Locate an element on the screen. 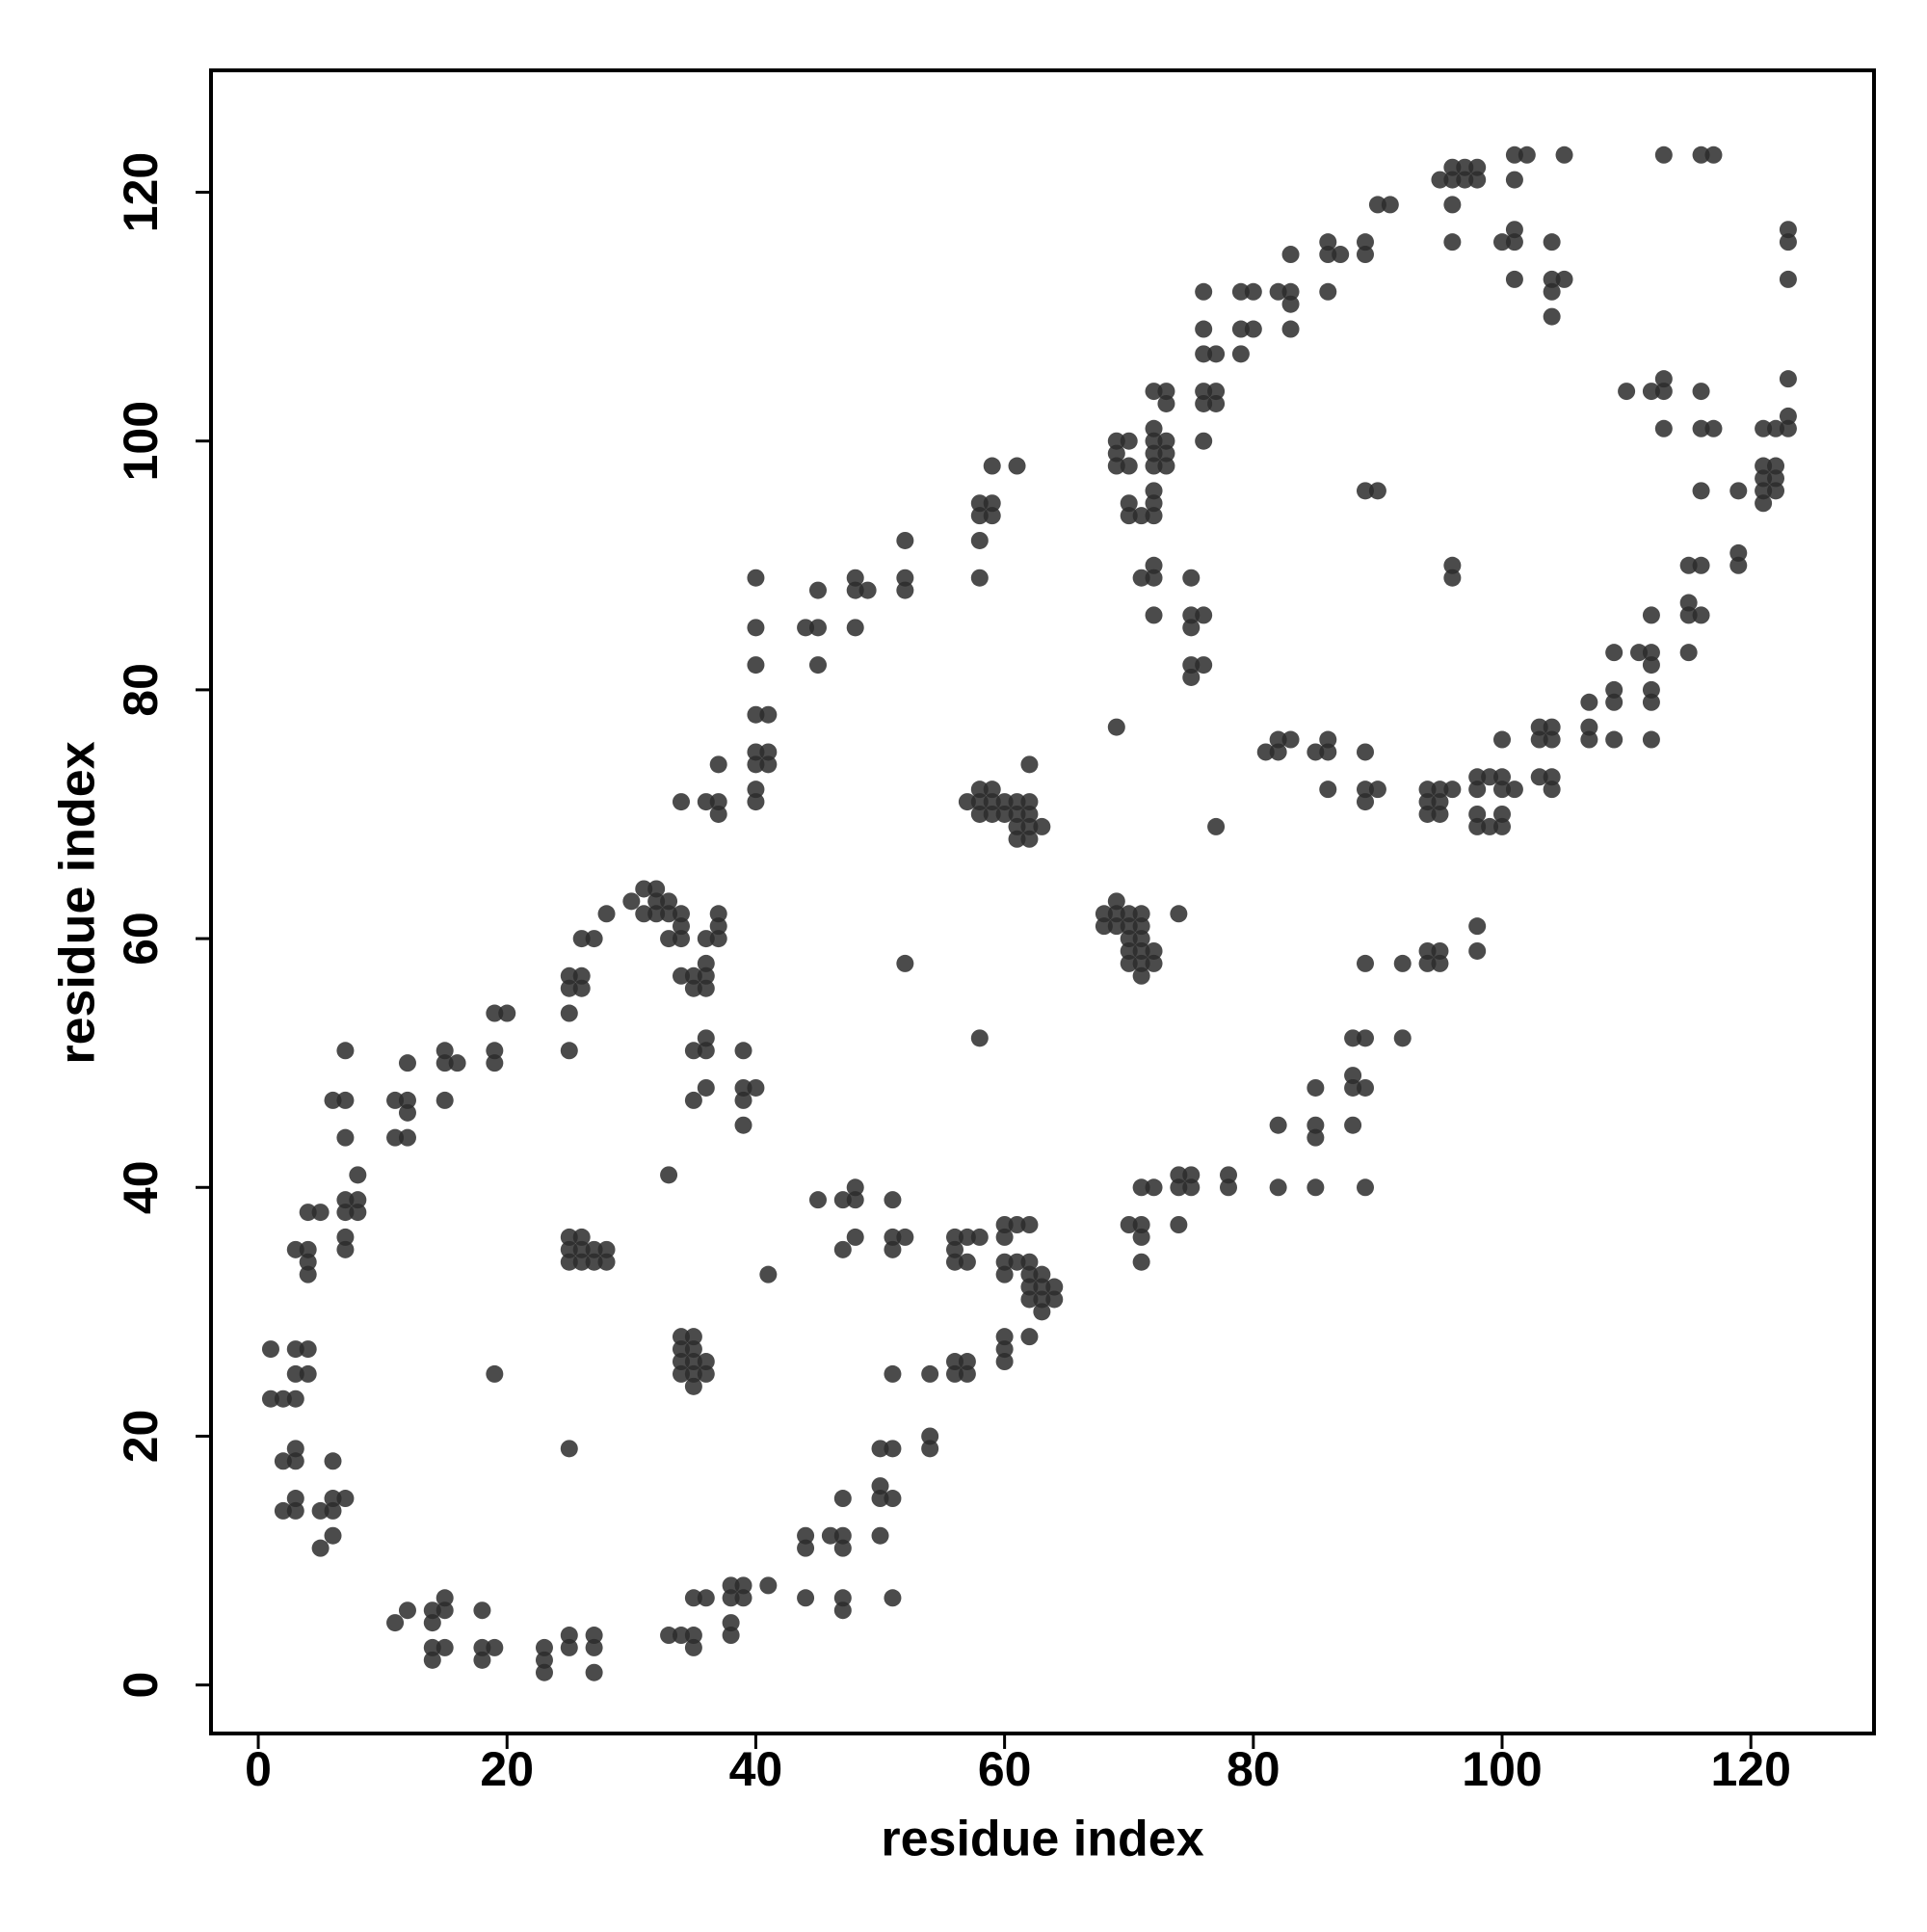 This screenshot has width=1927, height=1932. y-tick-label: 40 is located at coordinates (141, 1187).